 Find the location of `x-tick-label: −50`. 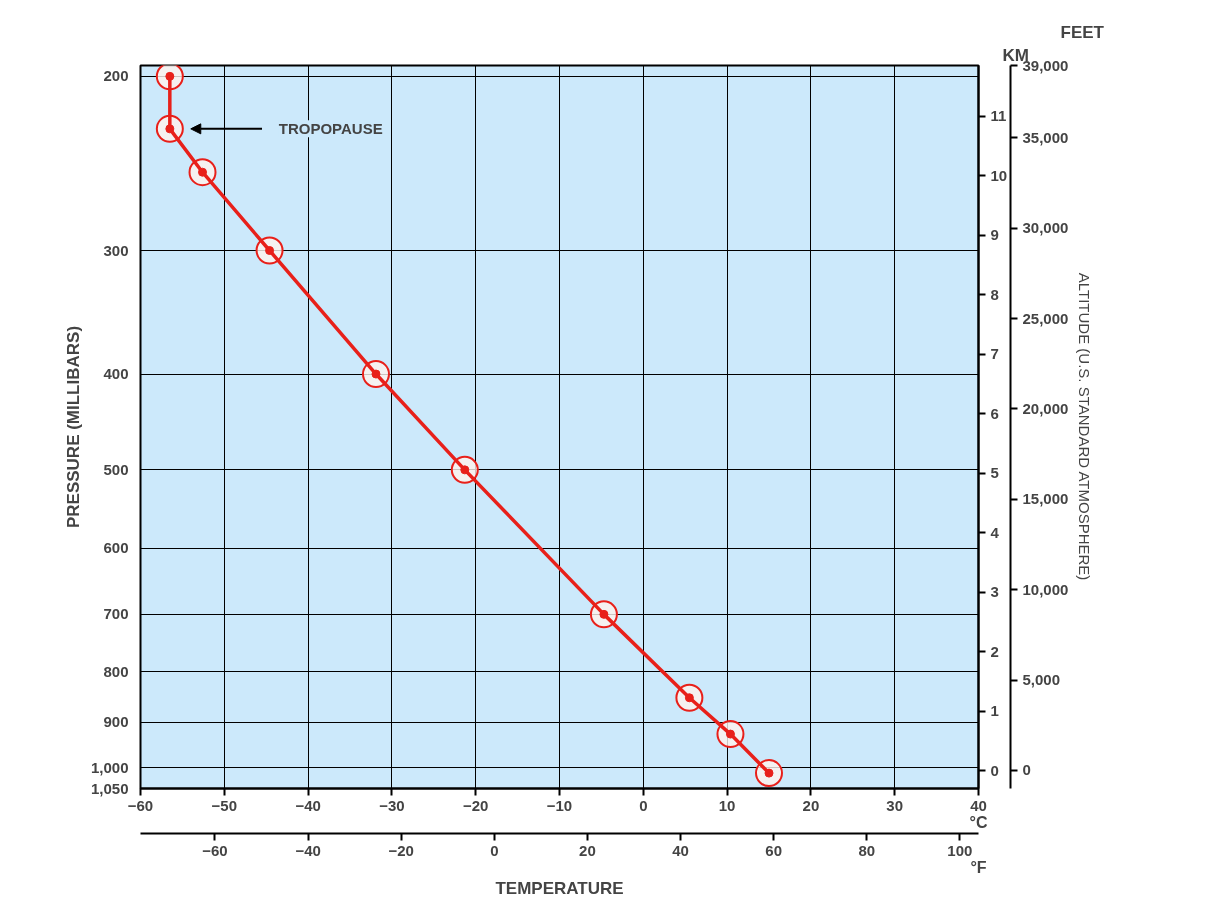

x-tick-label: −50 is located at coordinates (224, 805).